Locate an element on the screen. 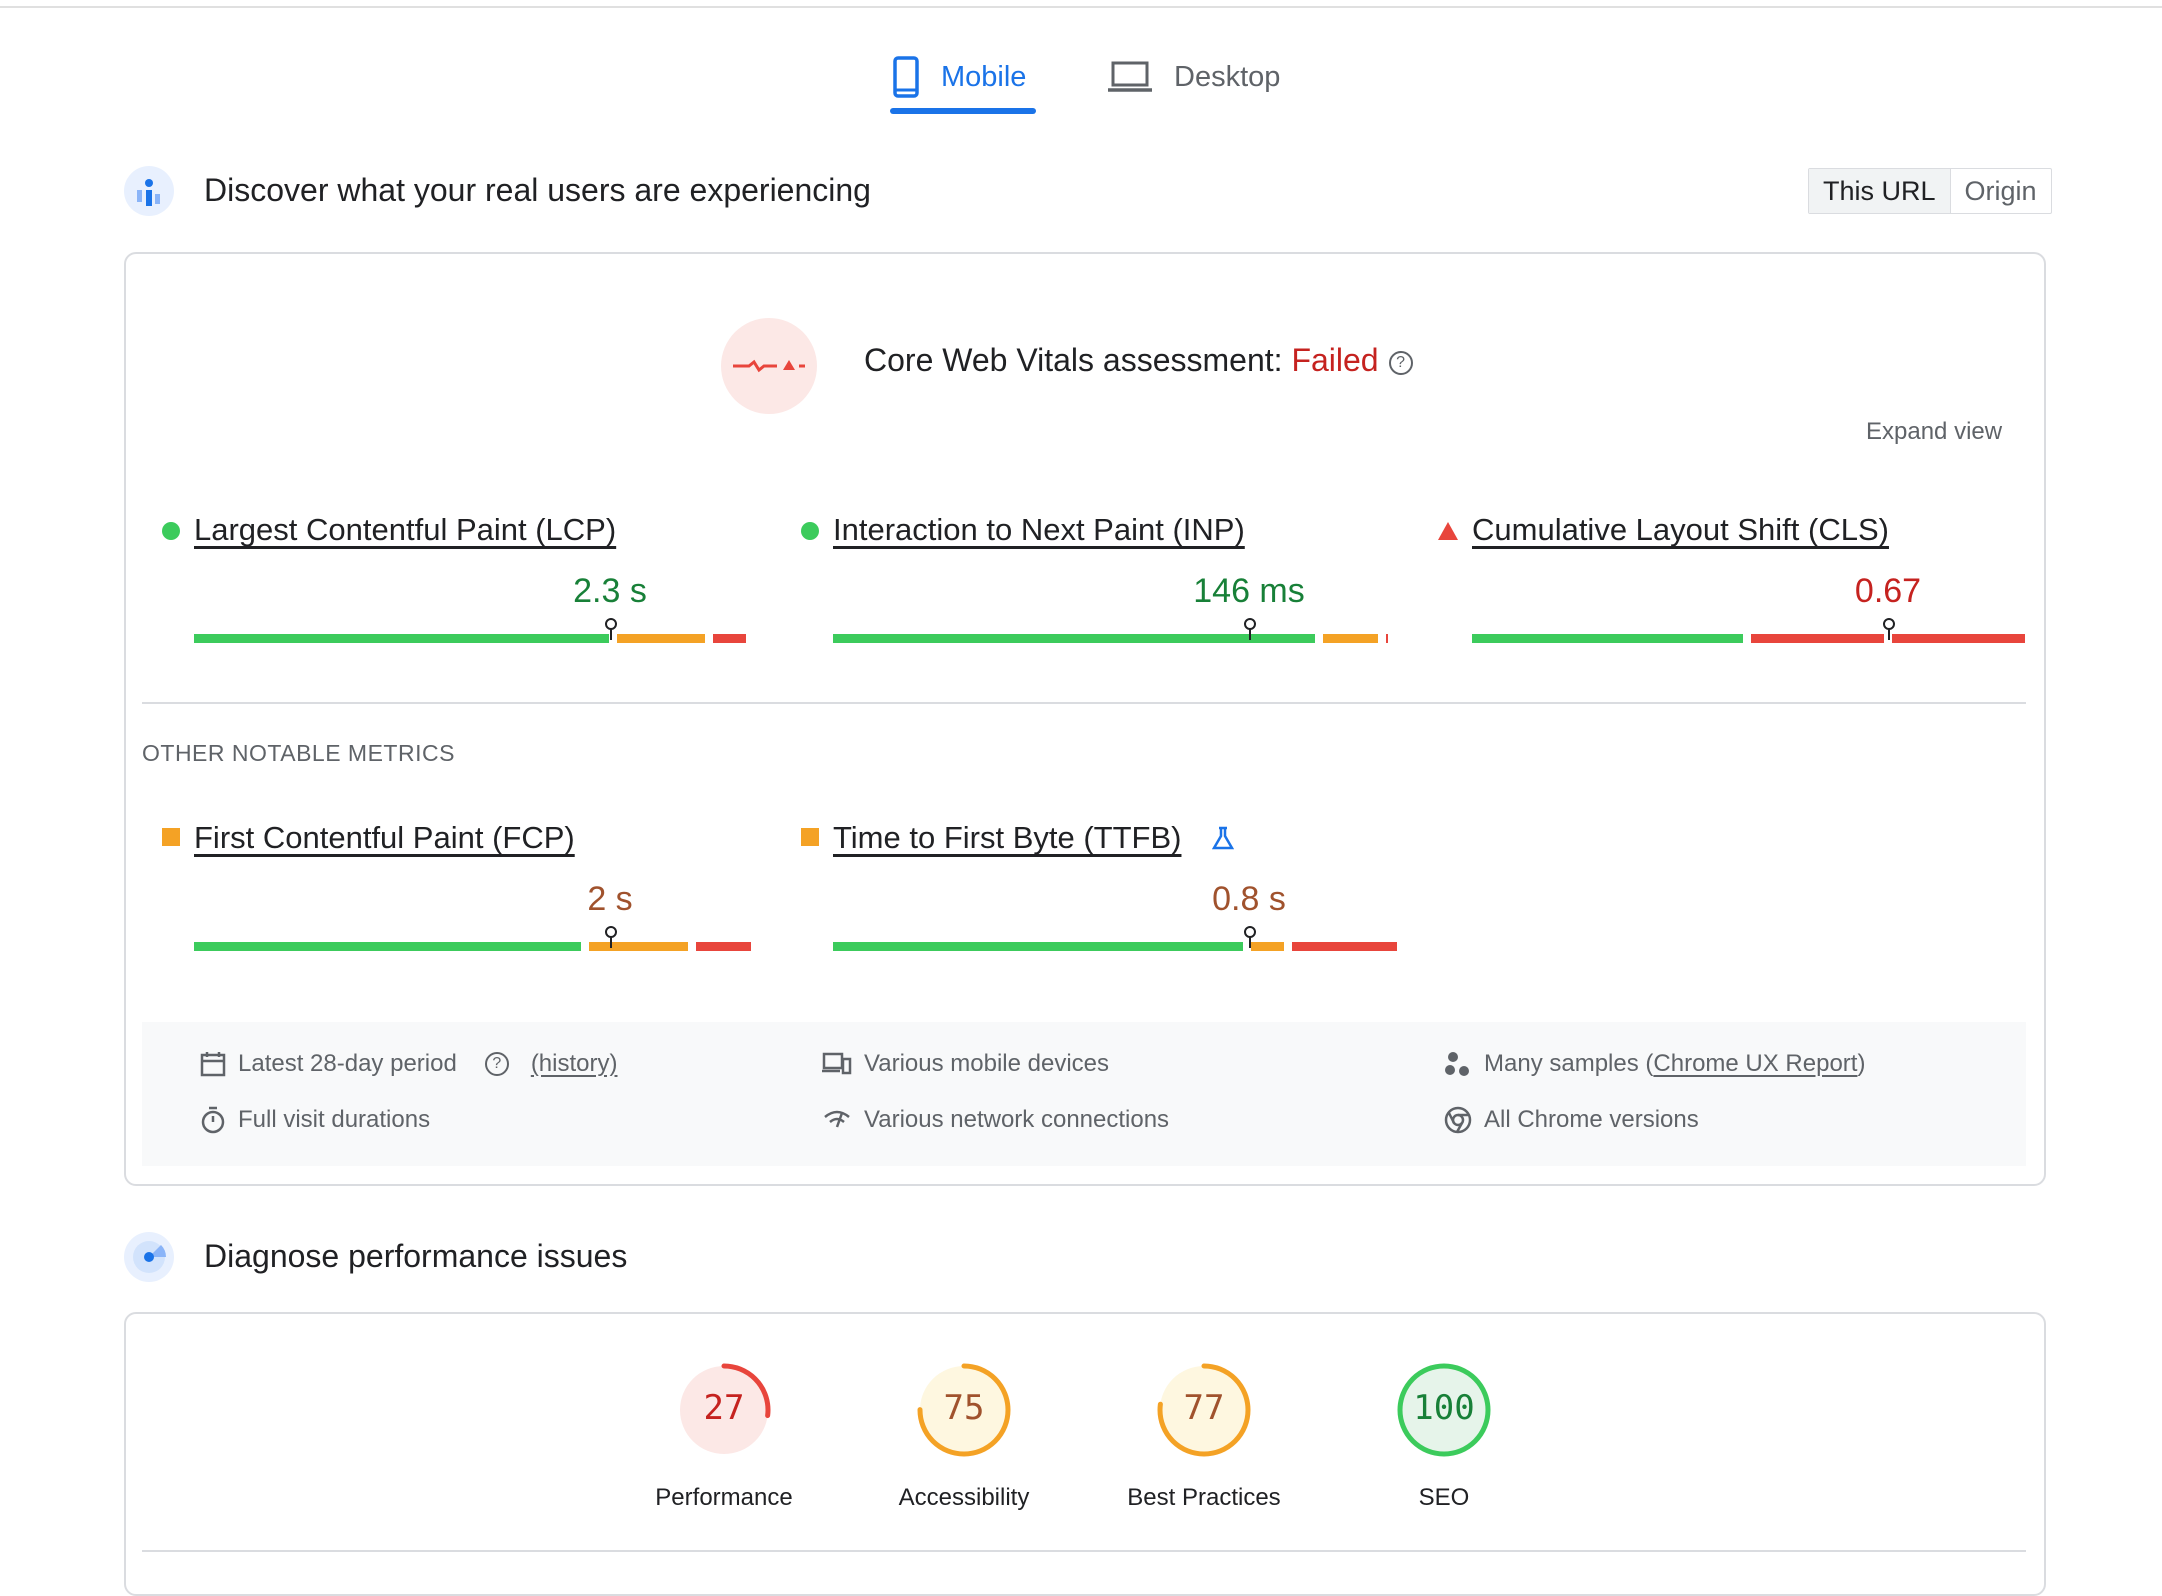 The image size is (2162, 1596). score-gauge-best-practices is located at coordinates (1204, 1410).